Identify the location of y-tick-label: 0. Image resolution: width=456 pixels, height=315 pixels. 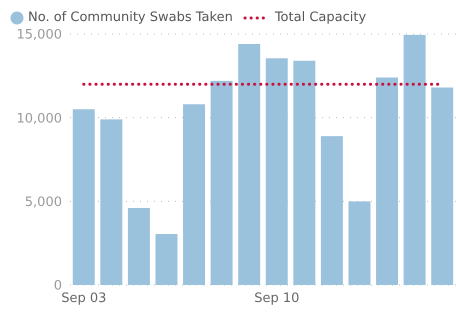
(58, 286).